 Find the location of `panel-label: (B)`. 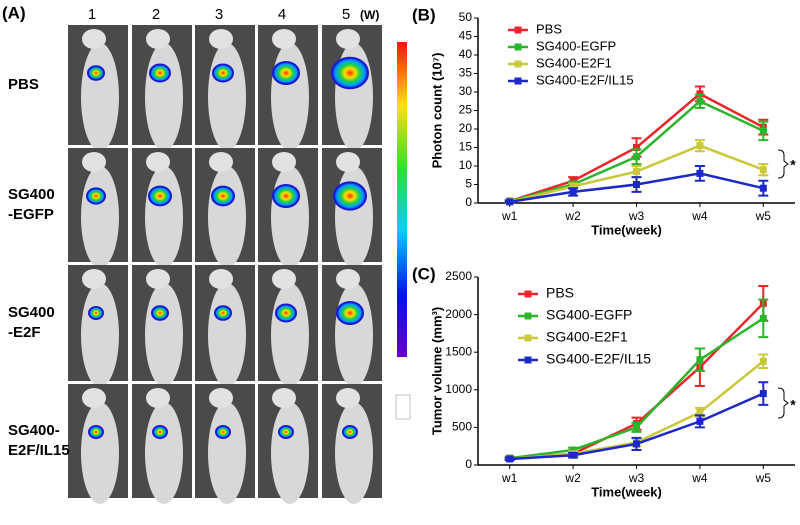

panel-label: (B) is located at coordinates (424, 14).